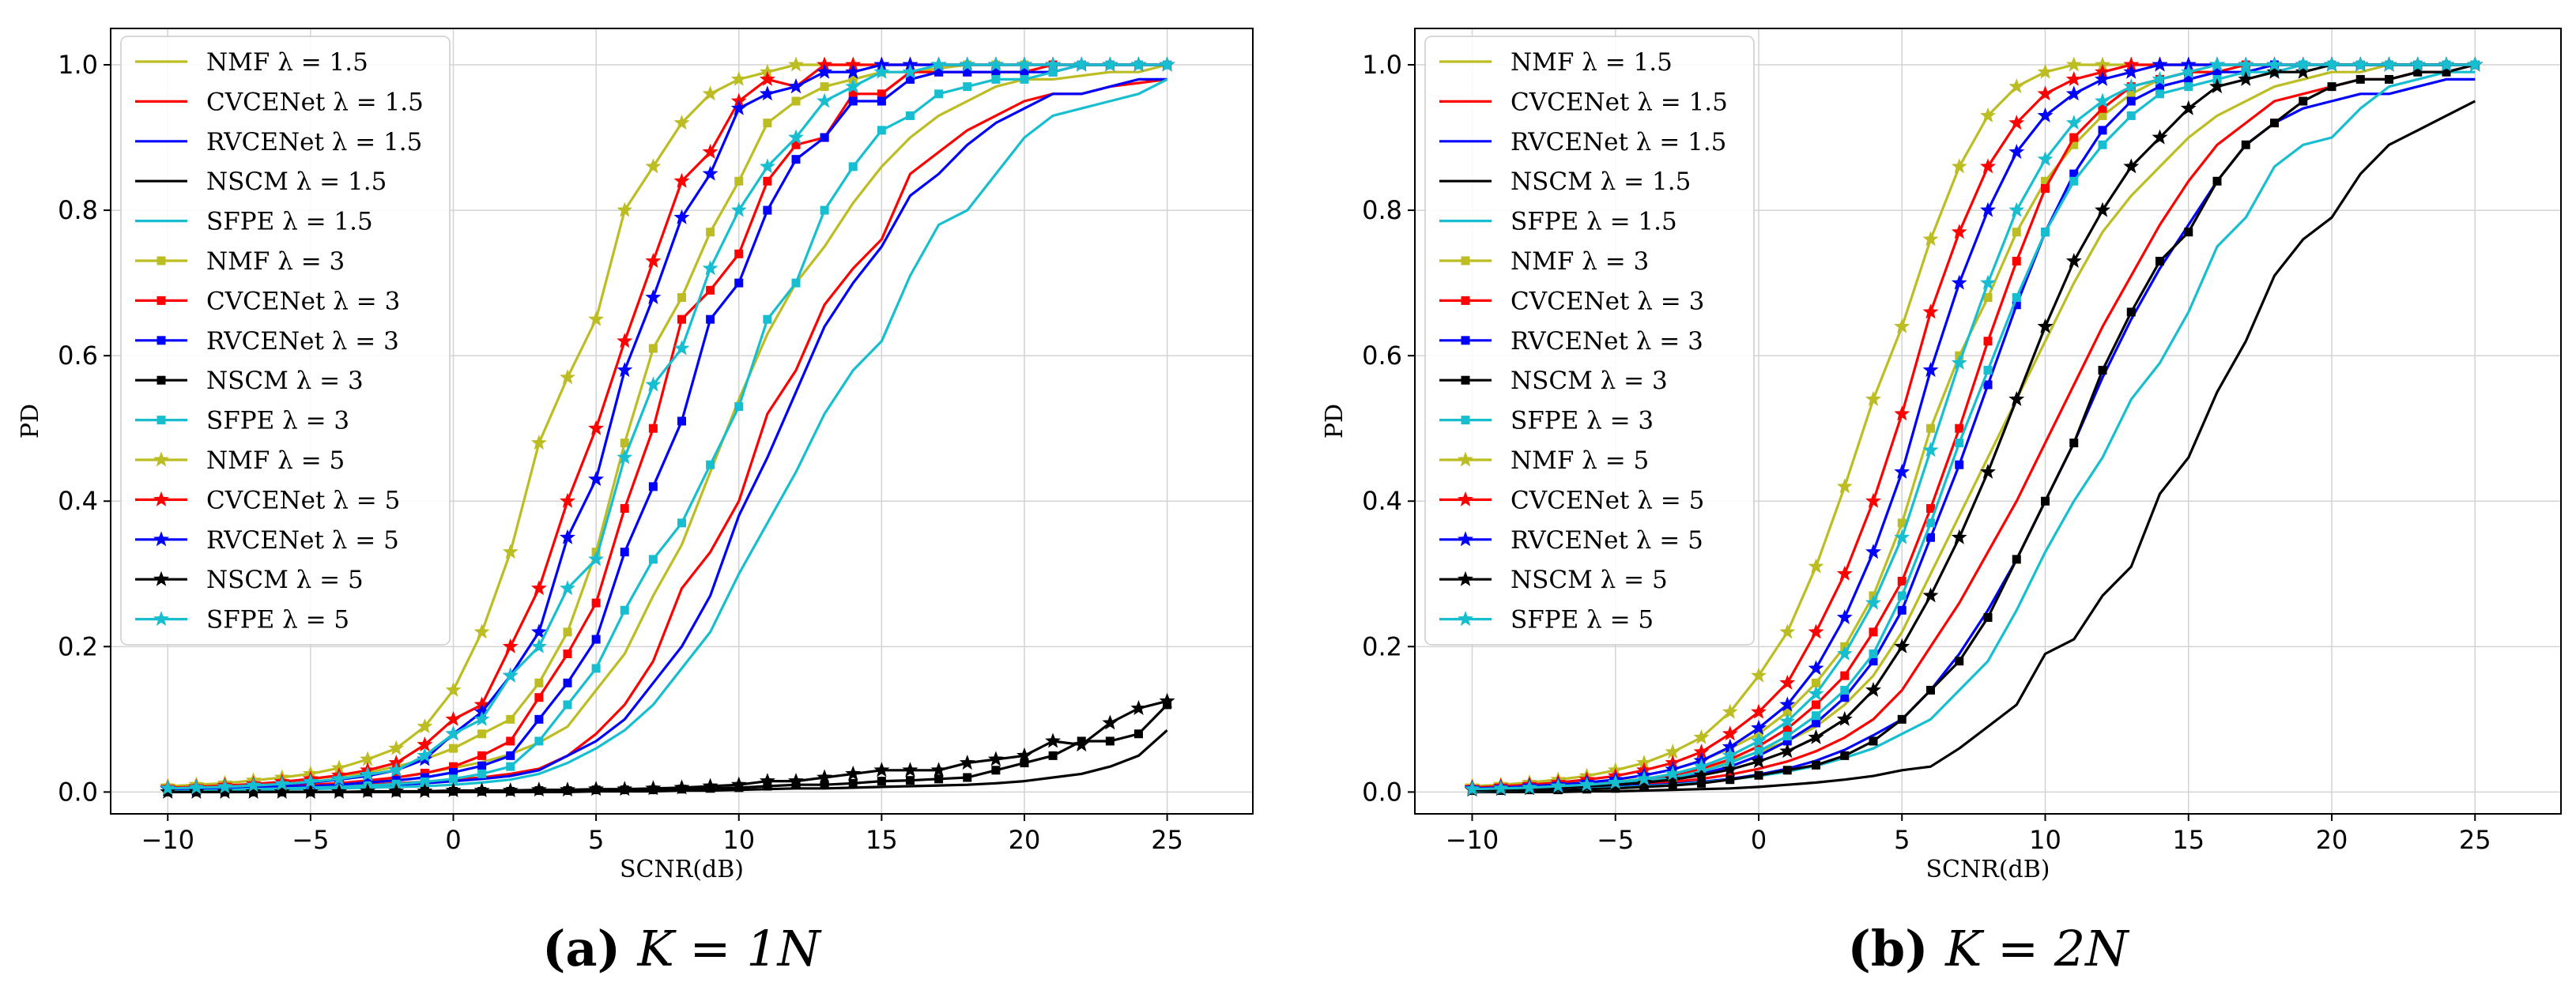 Image resolution: width=2576 pixels, height=994 pixels. Describe the element at coordinates (261, 182) in the screenshot. I see `legend-entry: NSCM λ = 1.5` at that location.